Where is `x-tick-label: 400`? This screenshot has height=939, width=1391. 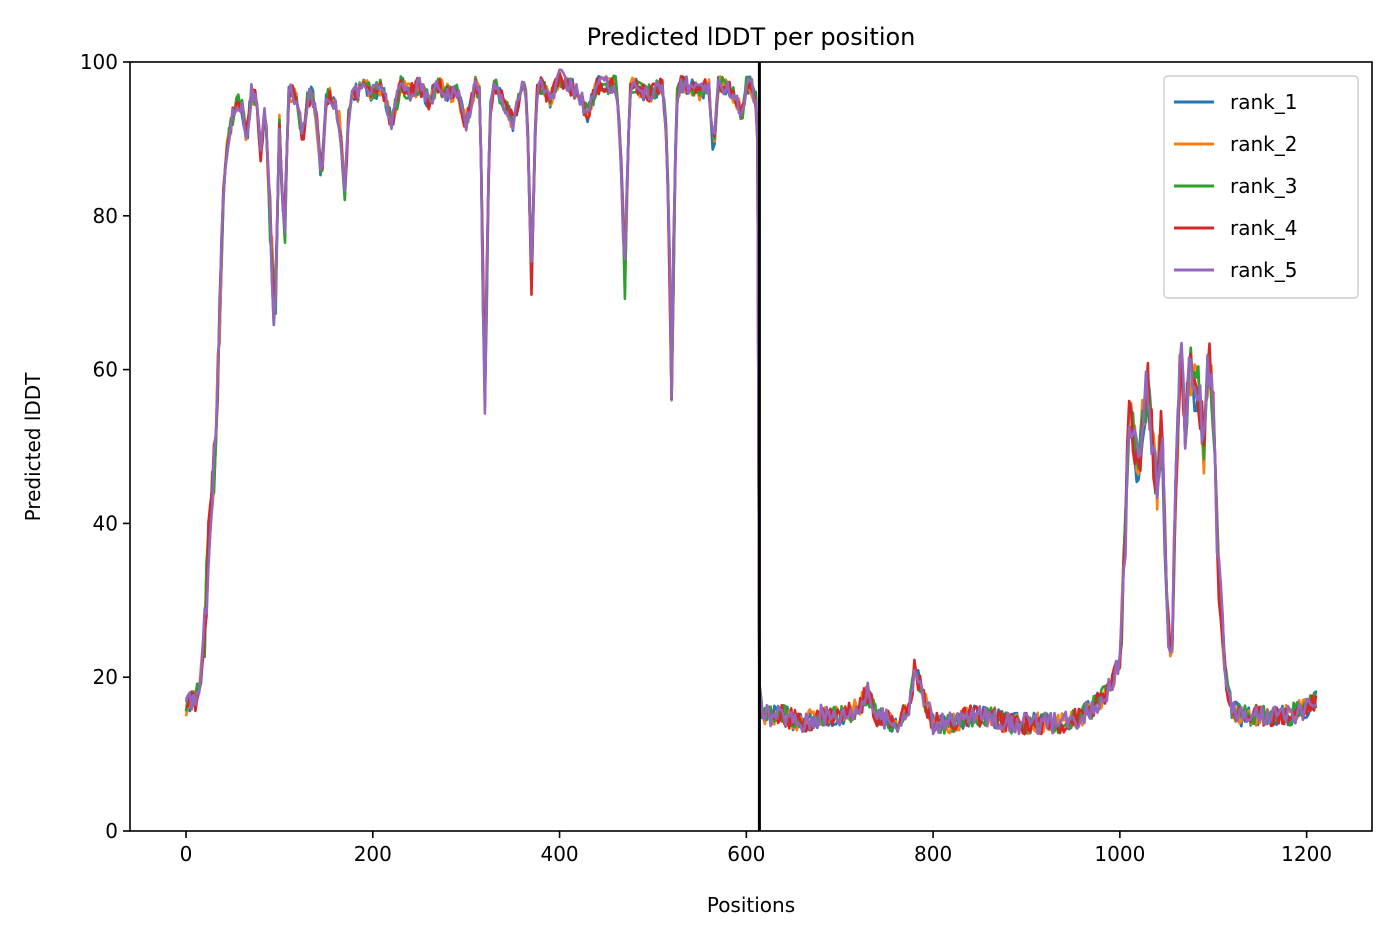
x-tick-label: 400 is located at coordinates (559, 854).